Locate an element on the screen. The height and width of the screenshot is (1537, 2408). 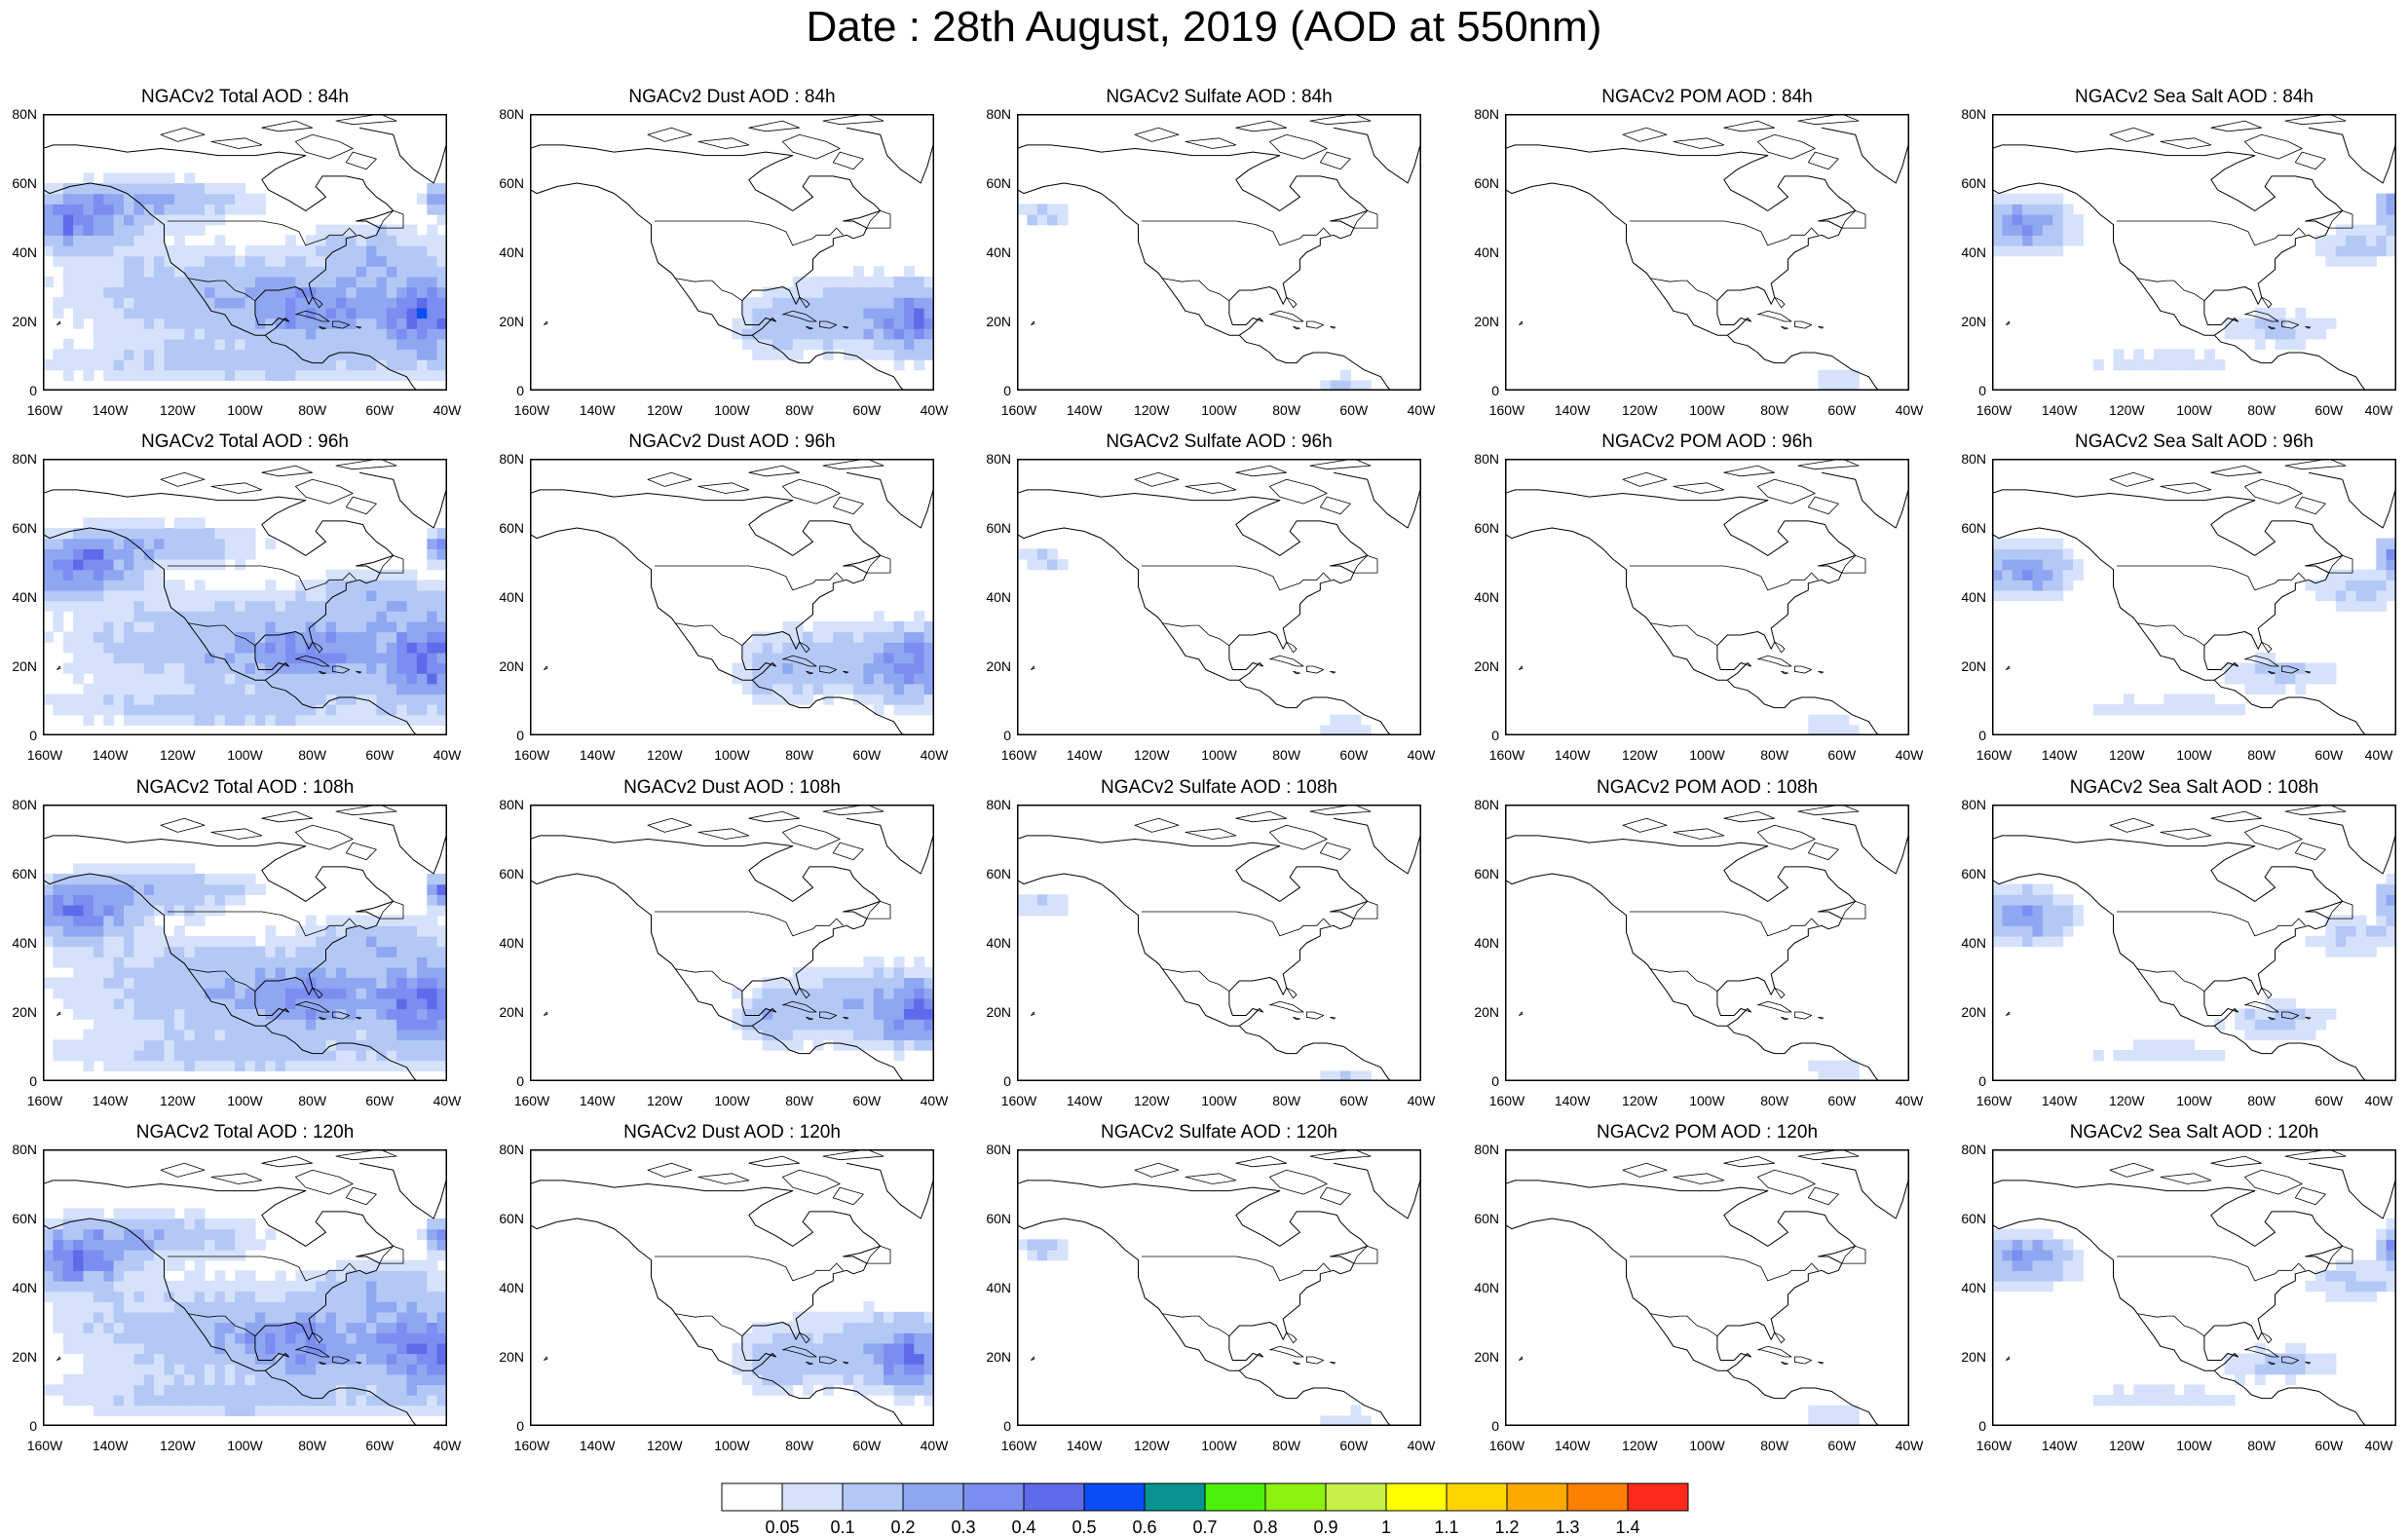
lon-label: 120W is located at coordinates (665, 755).